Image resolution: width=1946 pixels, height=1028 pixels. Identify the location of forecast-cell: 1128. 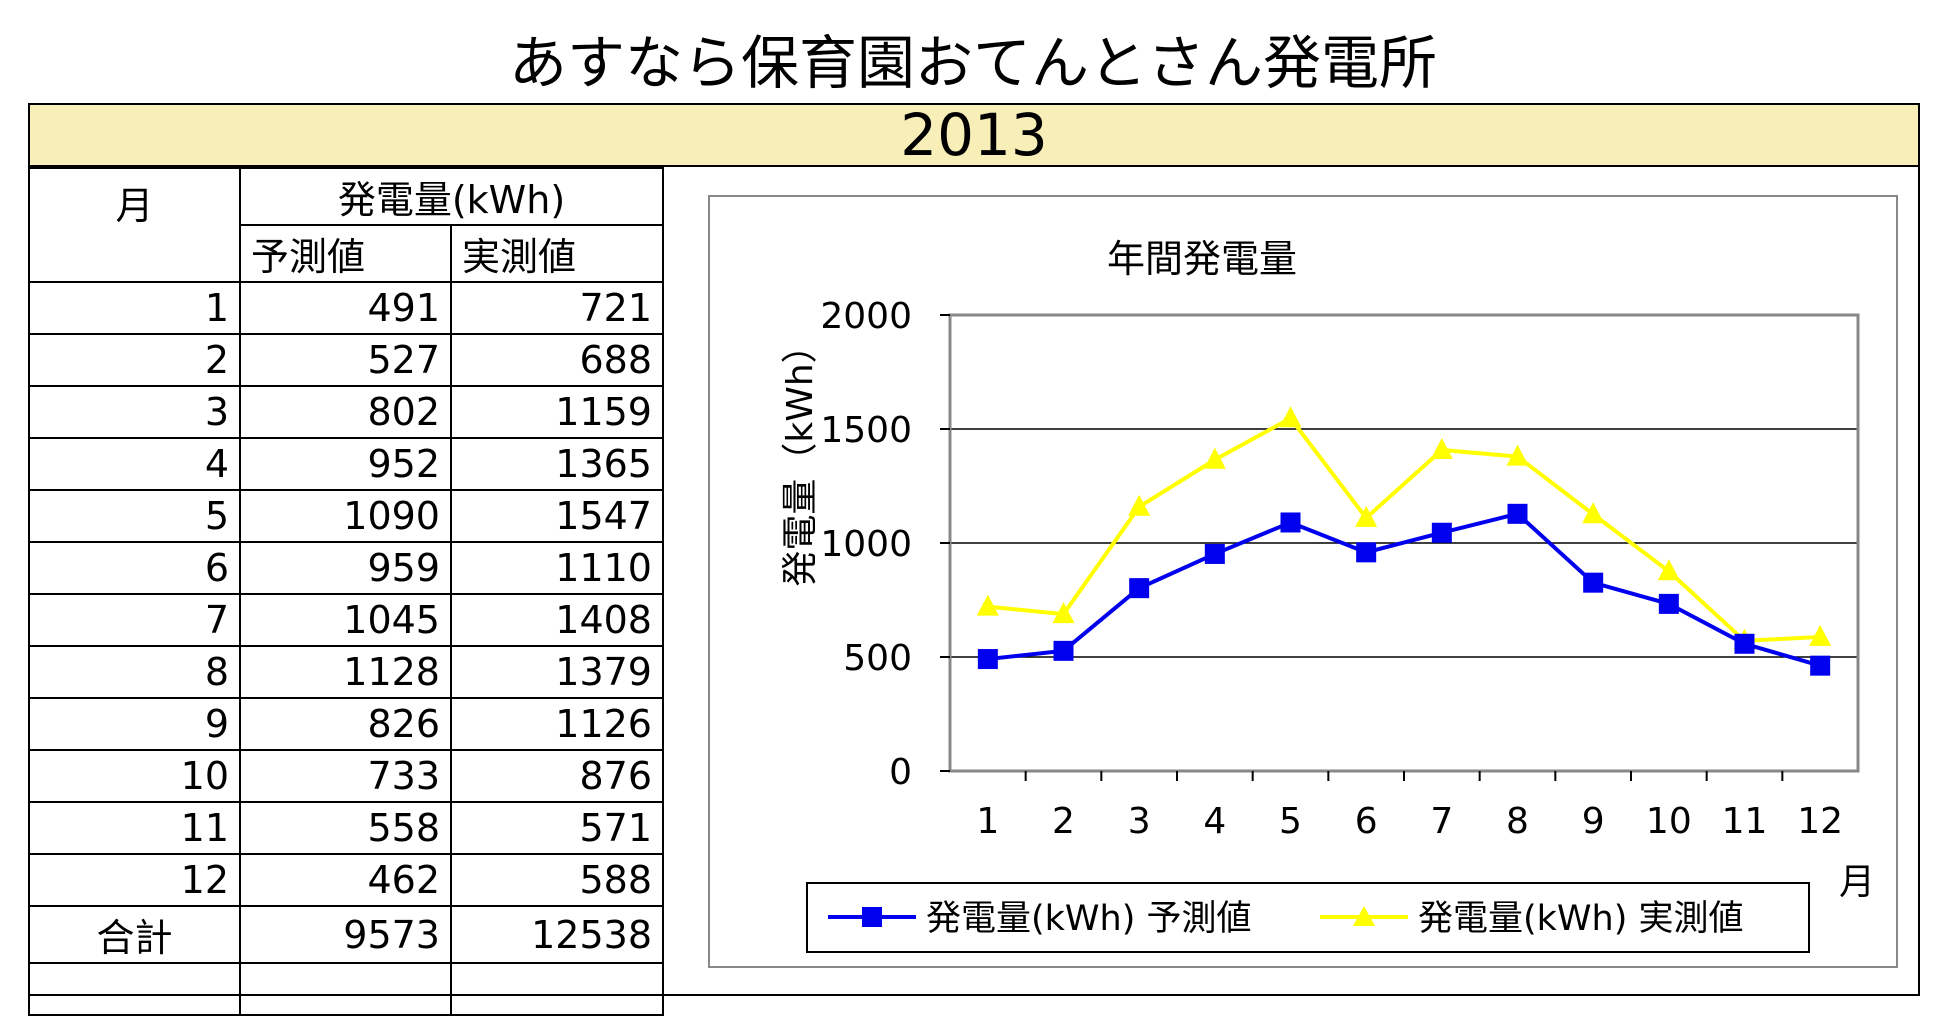
(345, 672).